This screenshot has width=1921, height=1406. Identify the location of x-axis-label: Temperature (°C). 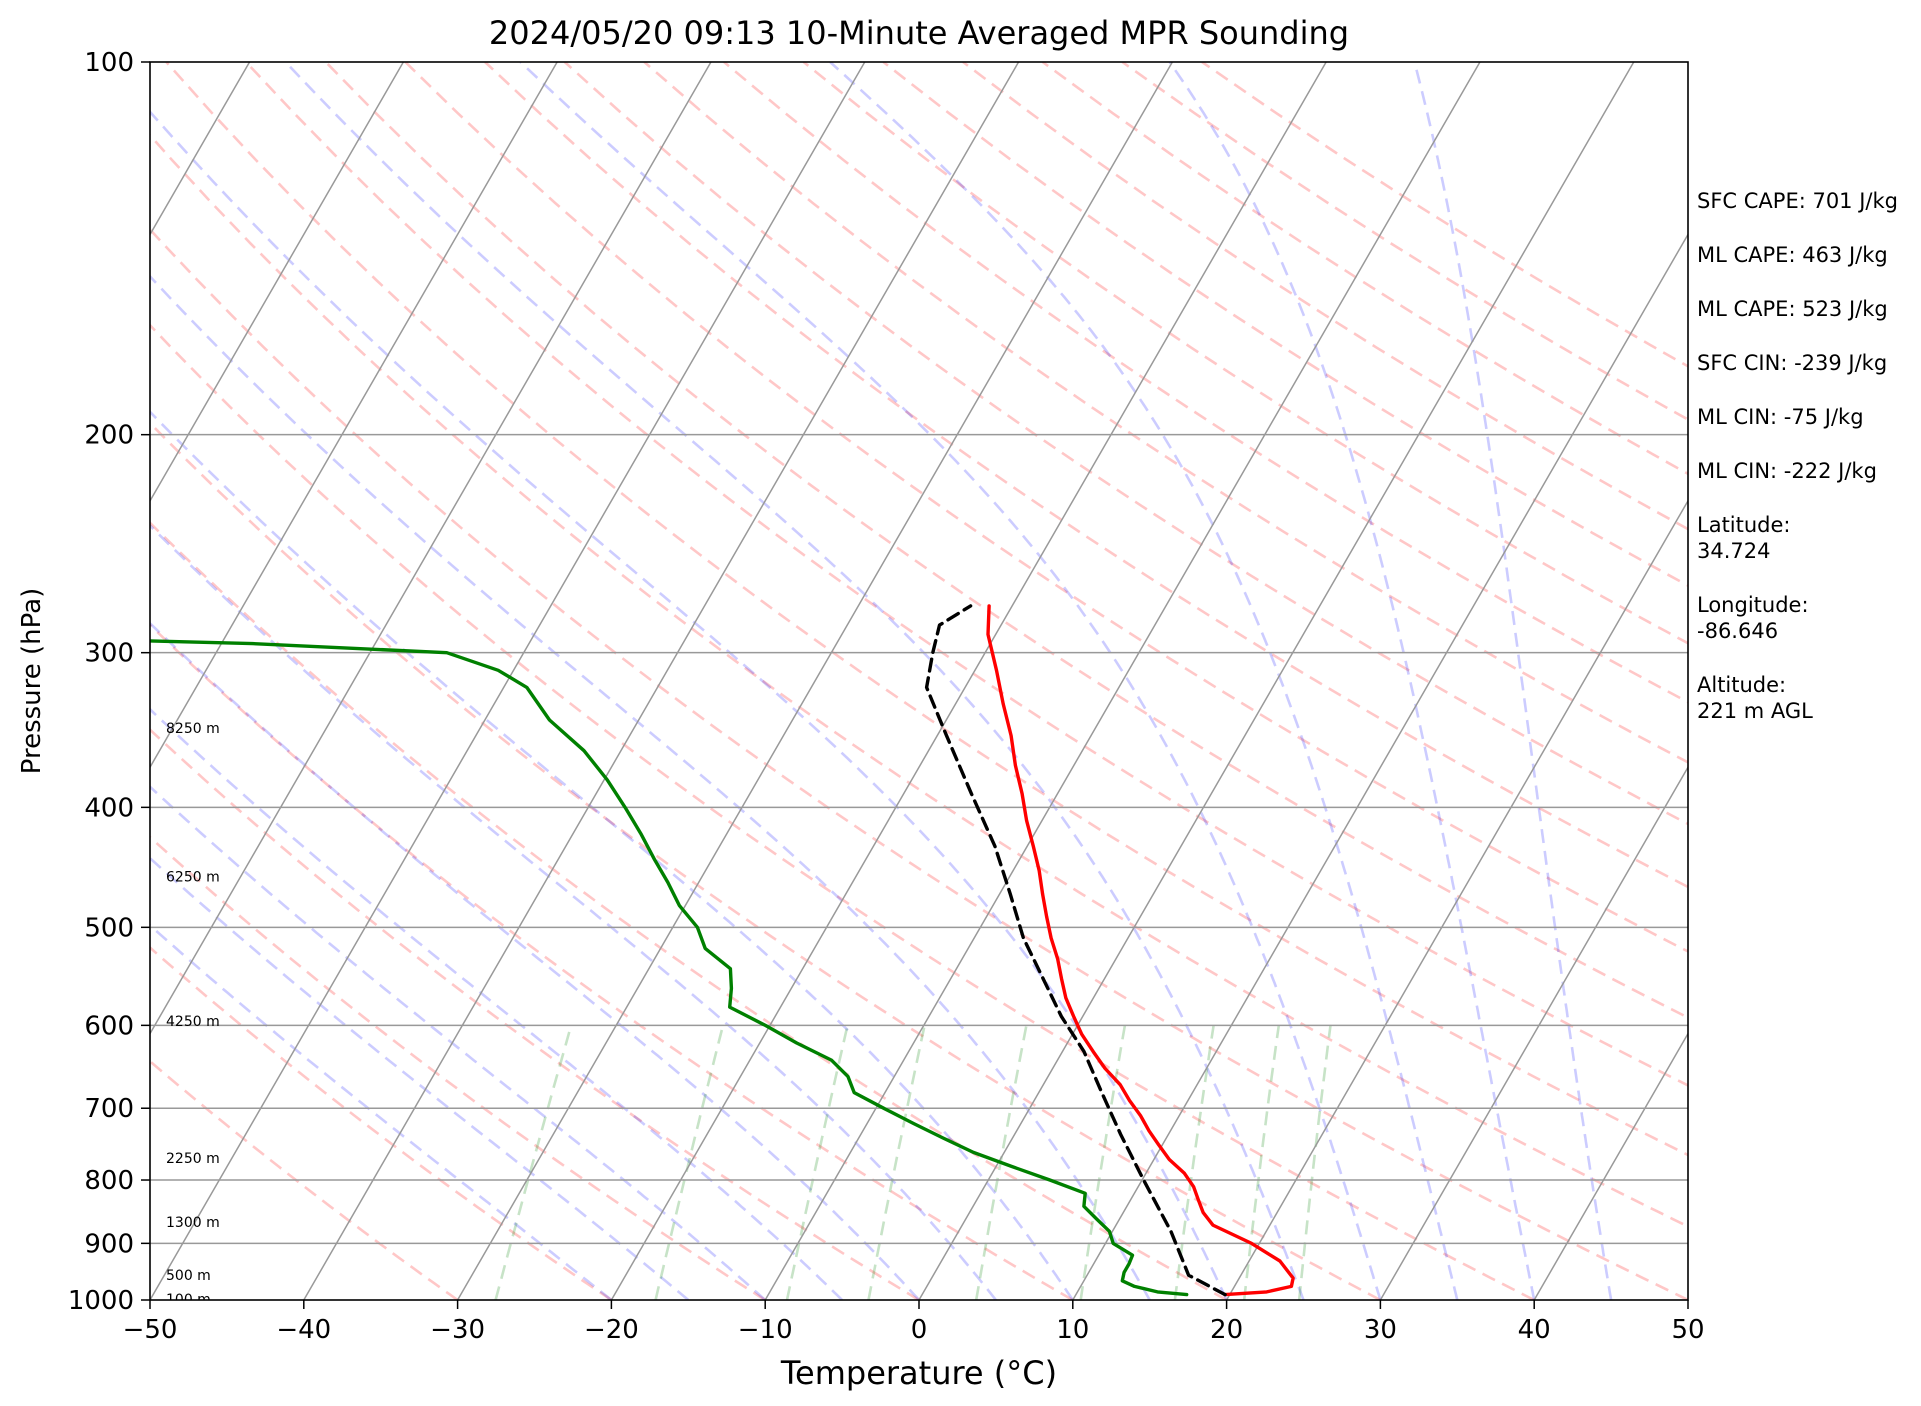
(918, 1373).